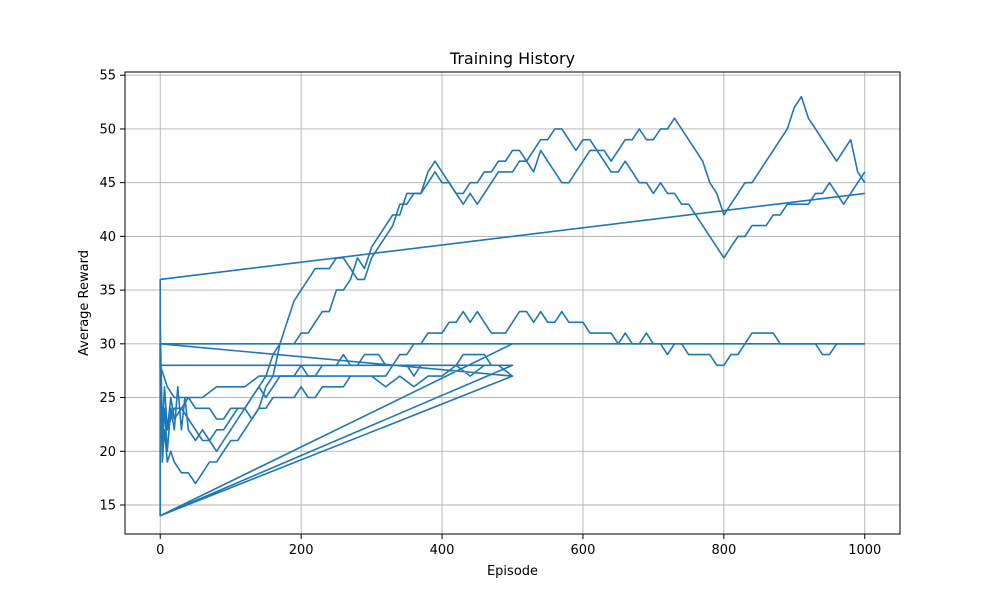 Image resolution: width=1000 pixels, height=600 pixels. What do you see at coordinates (107, 237) in the screenshot?
I see `y-tick-label: 40` at bounding box center [107, 237].